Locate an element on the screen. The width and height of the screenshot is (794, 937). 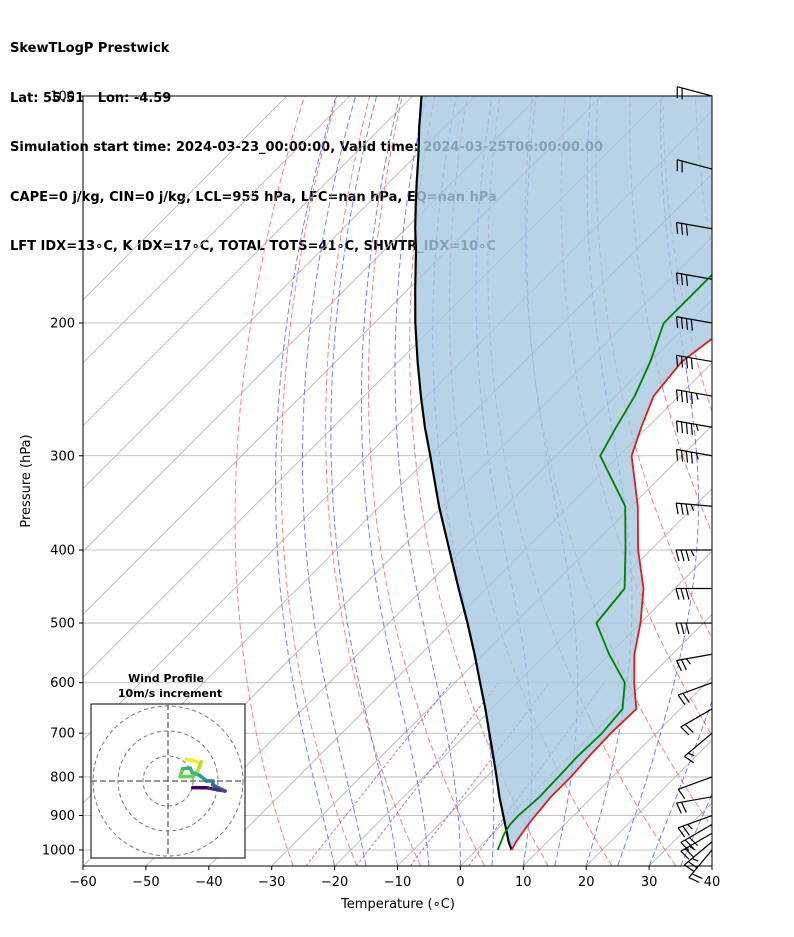
x-tick-label: −20 is located at coordinates (334, 882).